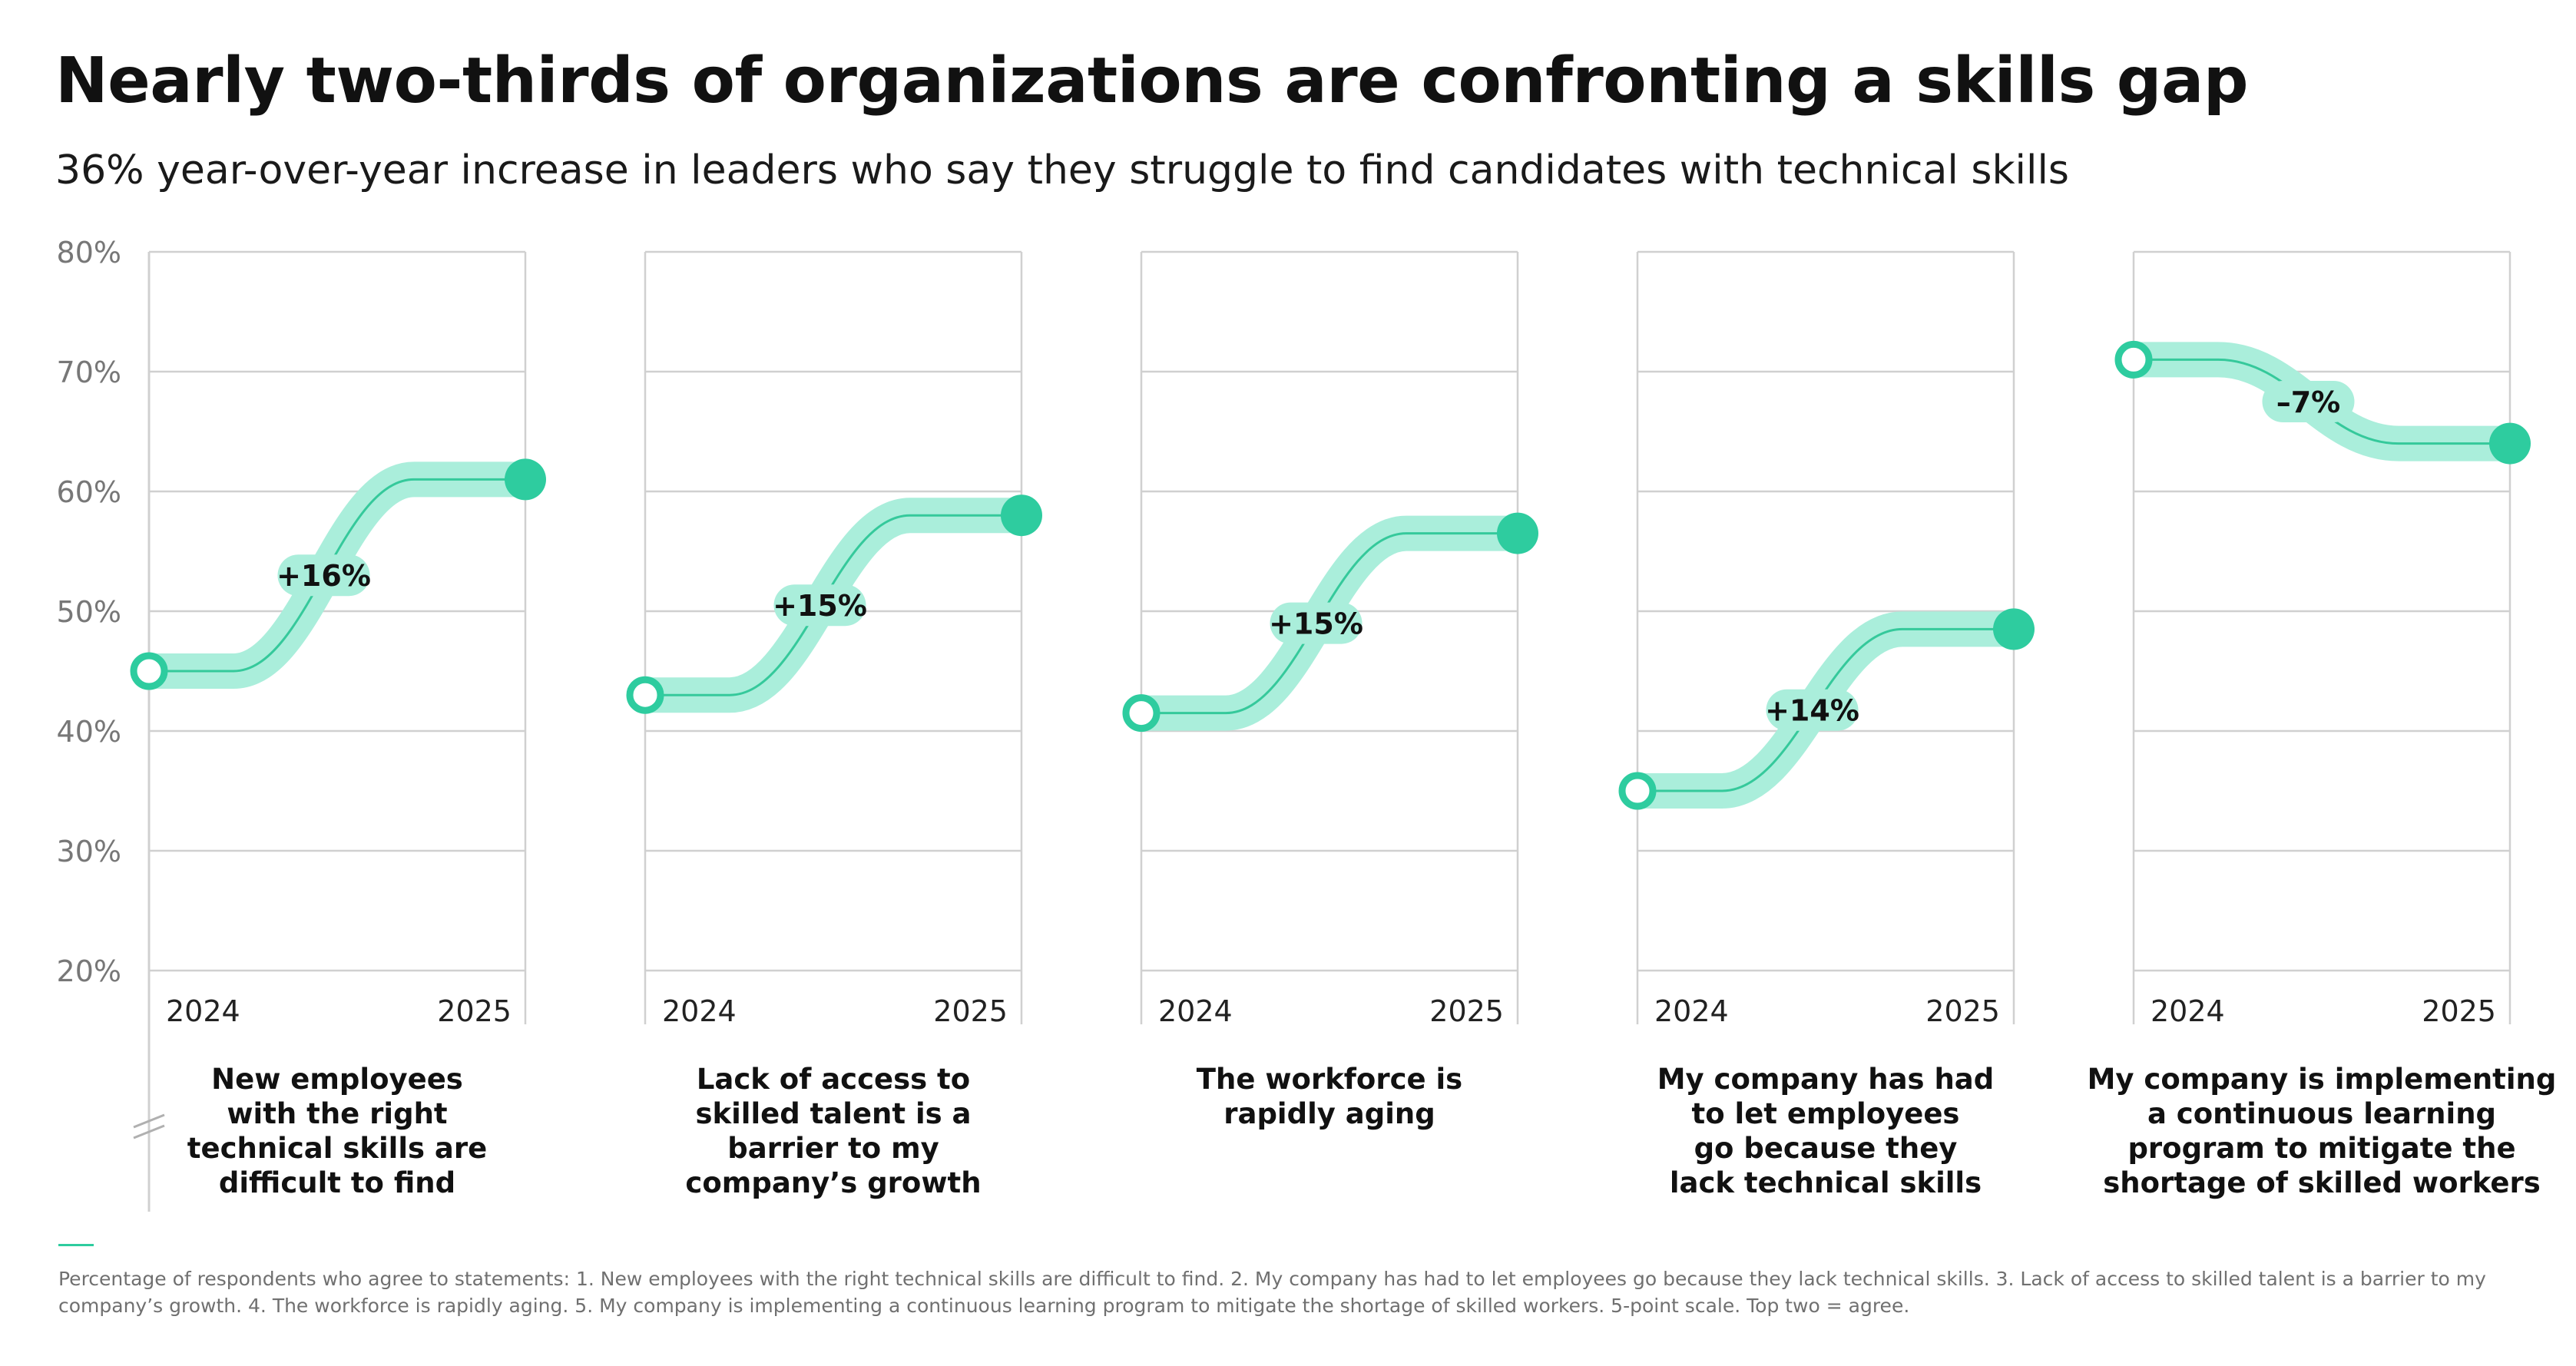 This screenshot has height=1366, width=2576. Describe the element at coordinates (337, 1148) in the screenshot. I see `panel-label-line: technical skills are` at that location.